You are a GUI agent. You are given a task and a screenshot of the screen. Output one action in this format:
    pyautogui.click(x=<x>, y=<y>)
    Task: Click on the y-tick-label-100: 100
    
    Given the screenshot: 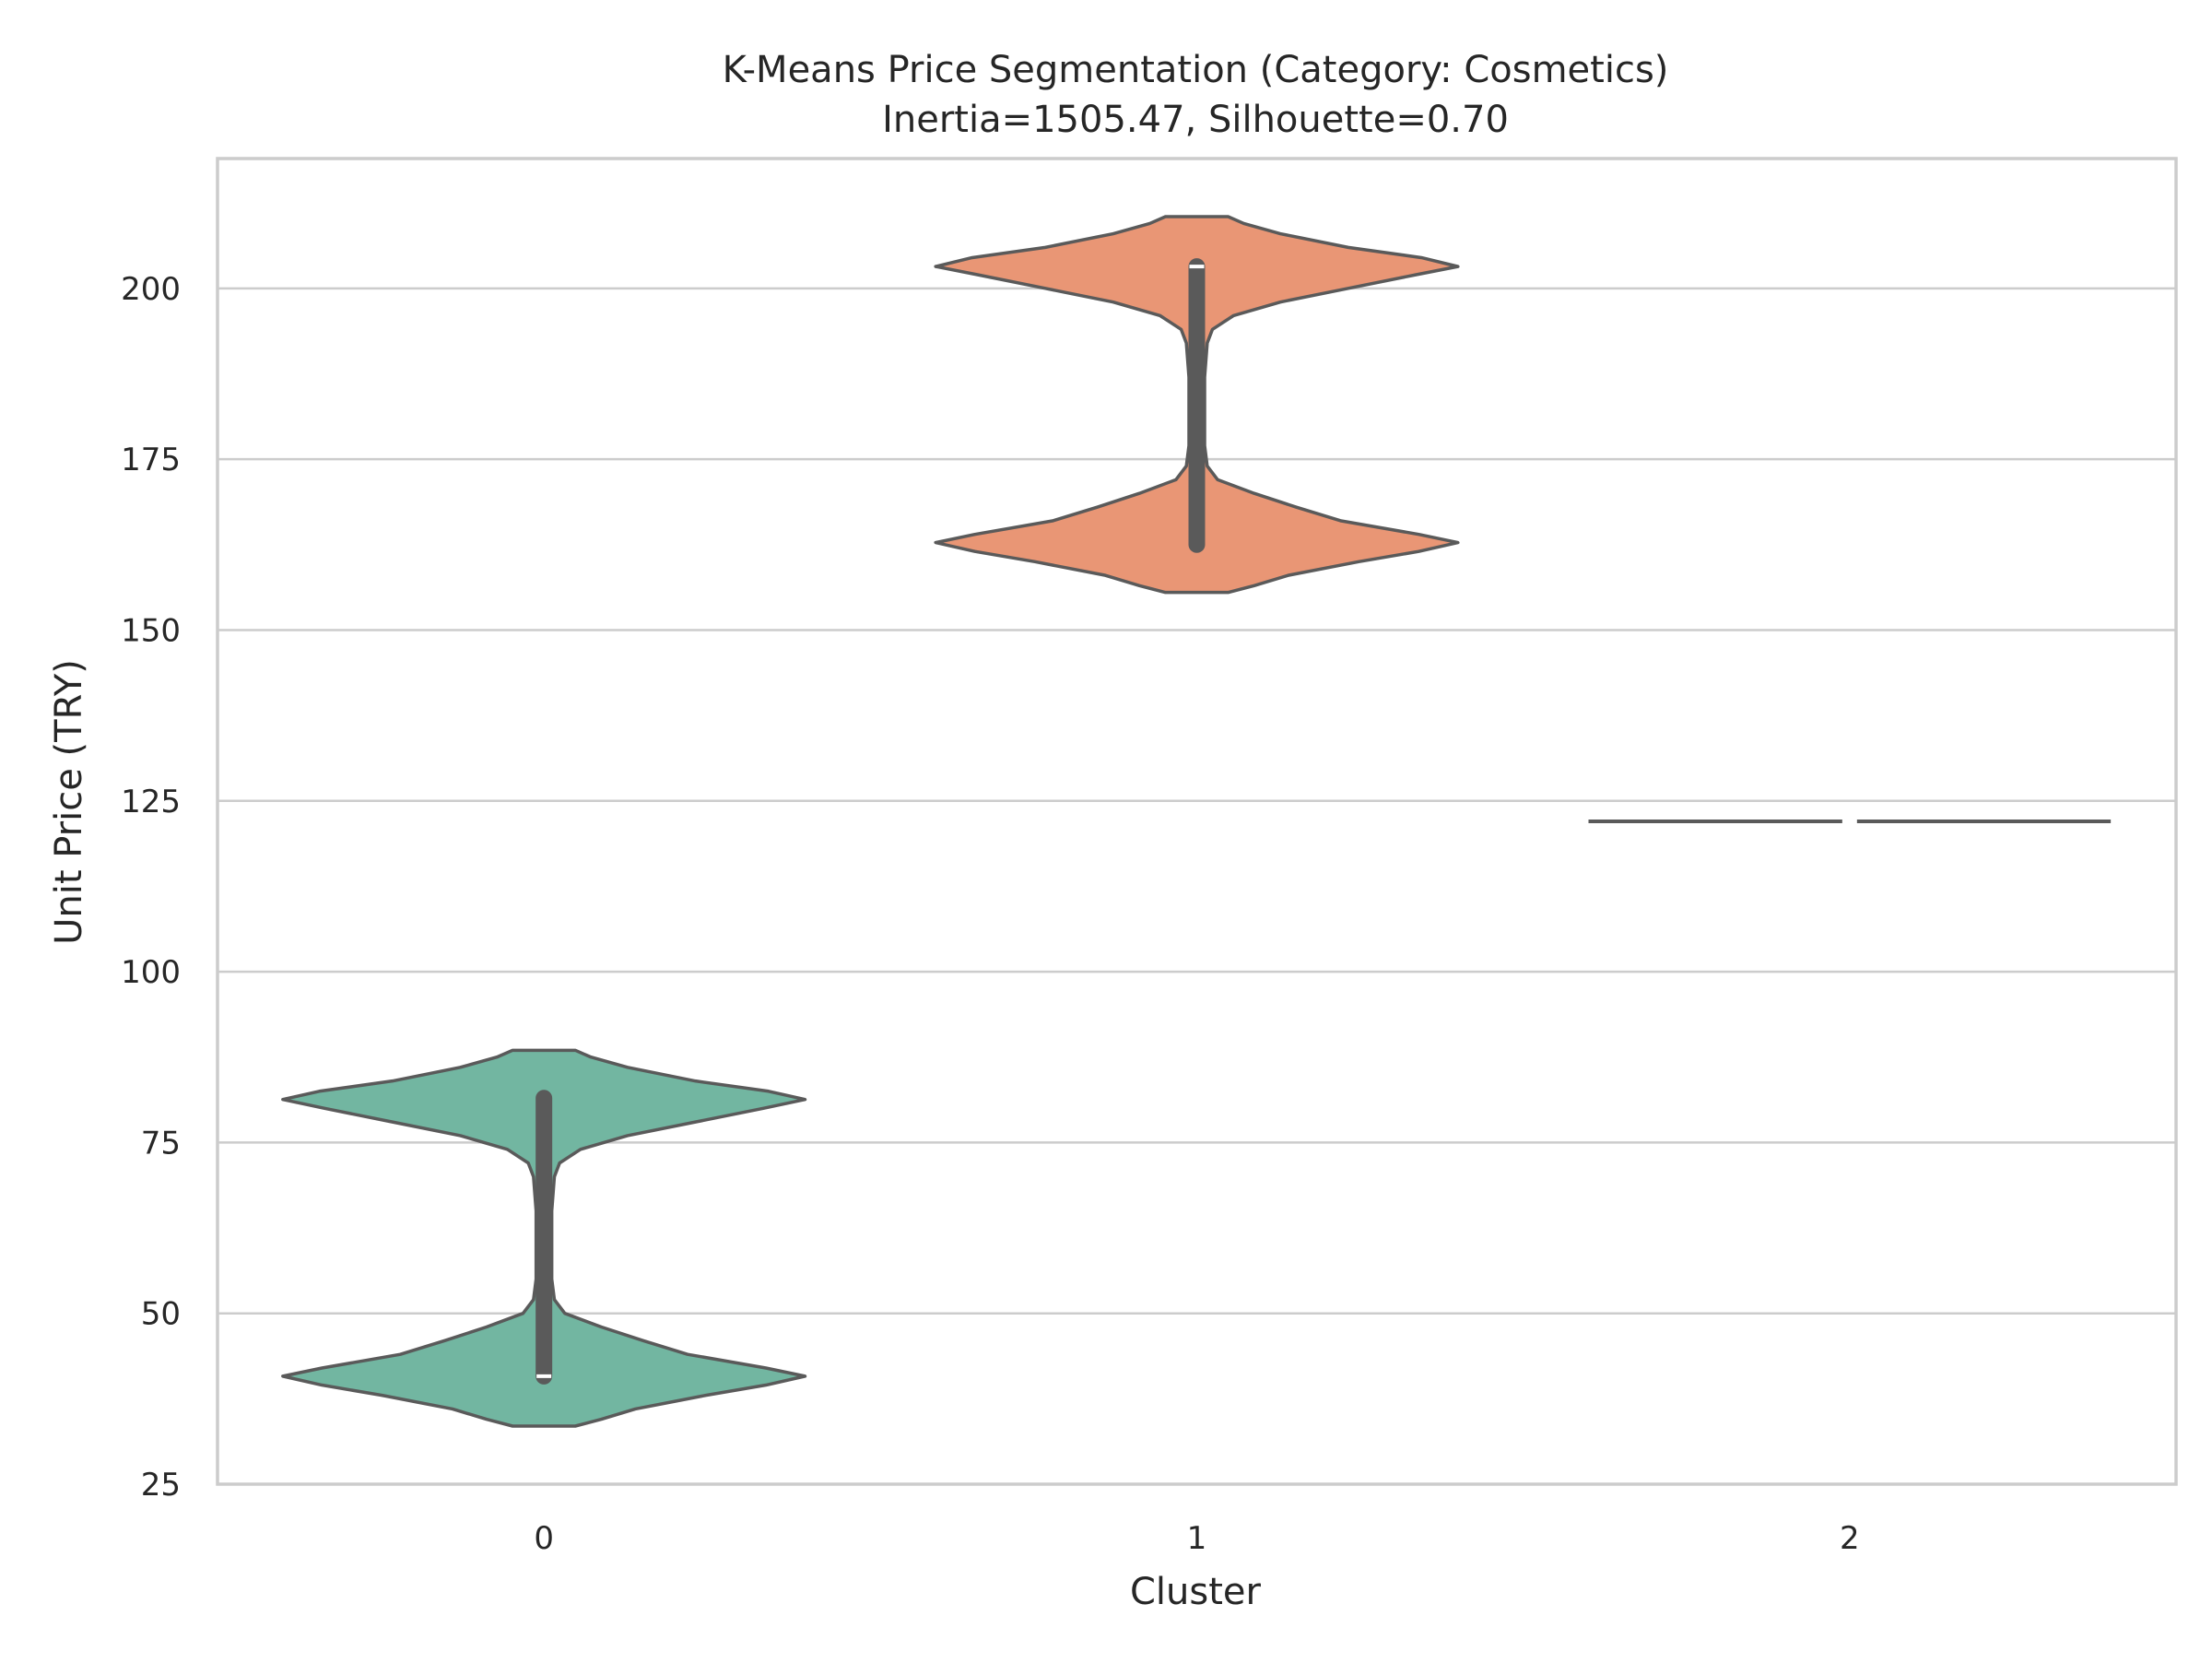 What is the action you would take?
    pyautogui.click(x=151, y=972)
    